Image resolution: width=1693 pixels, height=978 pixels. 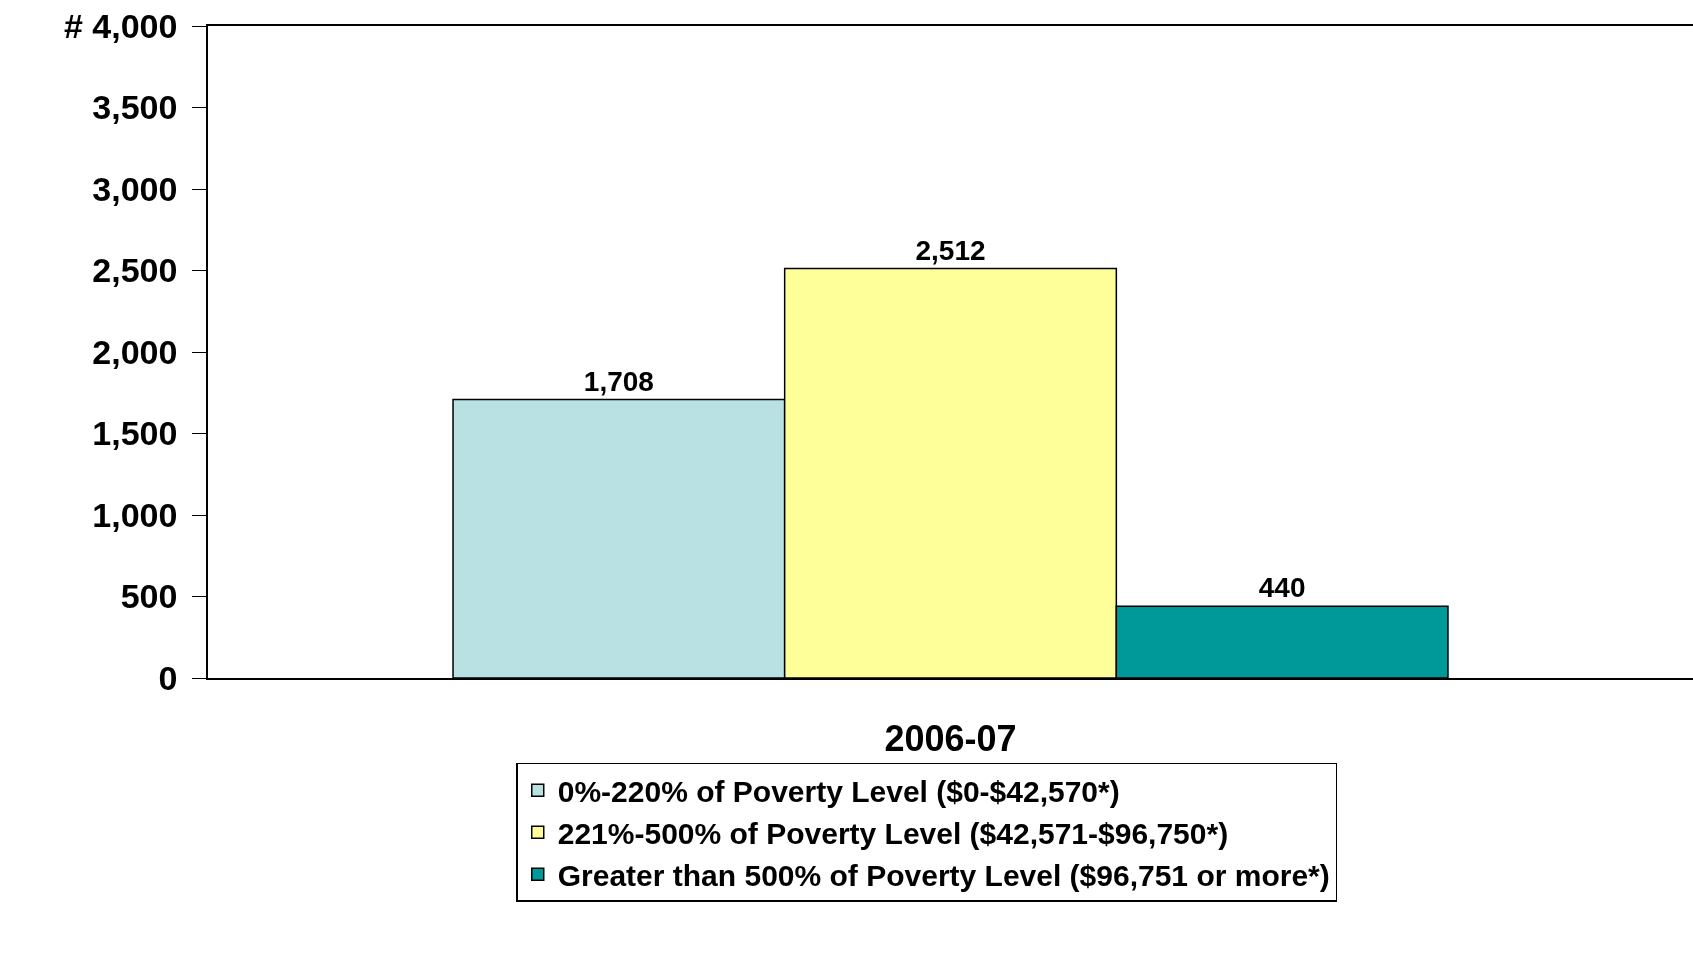 What do you see at coordinates (893, 833) in the screenshot?
I see `legend-label: 221%-500% of Poverty Level ($42,571-$96,750*)` at bounding box center [893, 833].